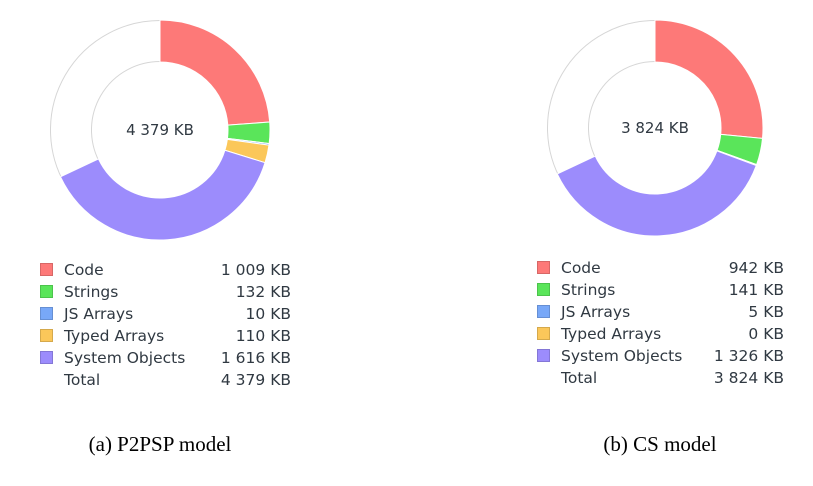  What do you see at coordinates (255, 270) in the screenshot?
I see `legend-value: 1 009 KB` at bounding box center [255, 270].